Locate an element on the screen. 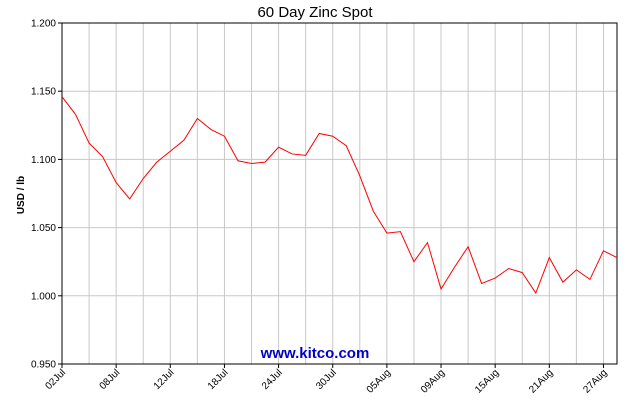  x-tick-label: 30Jul is located at coordinates (326, 379).